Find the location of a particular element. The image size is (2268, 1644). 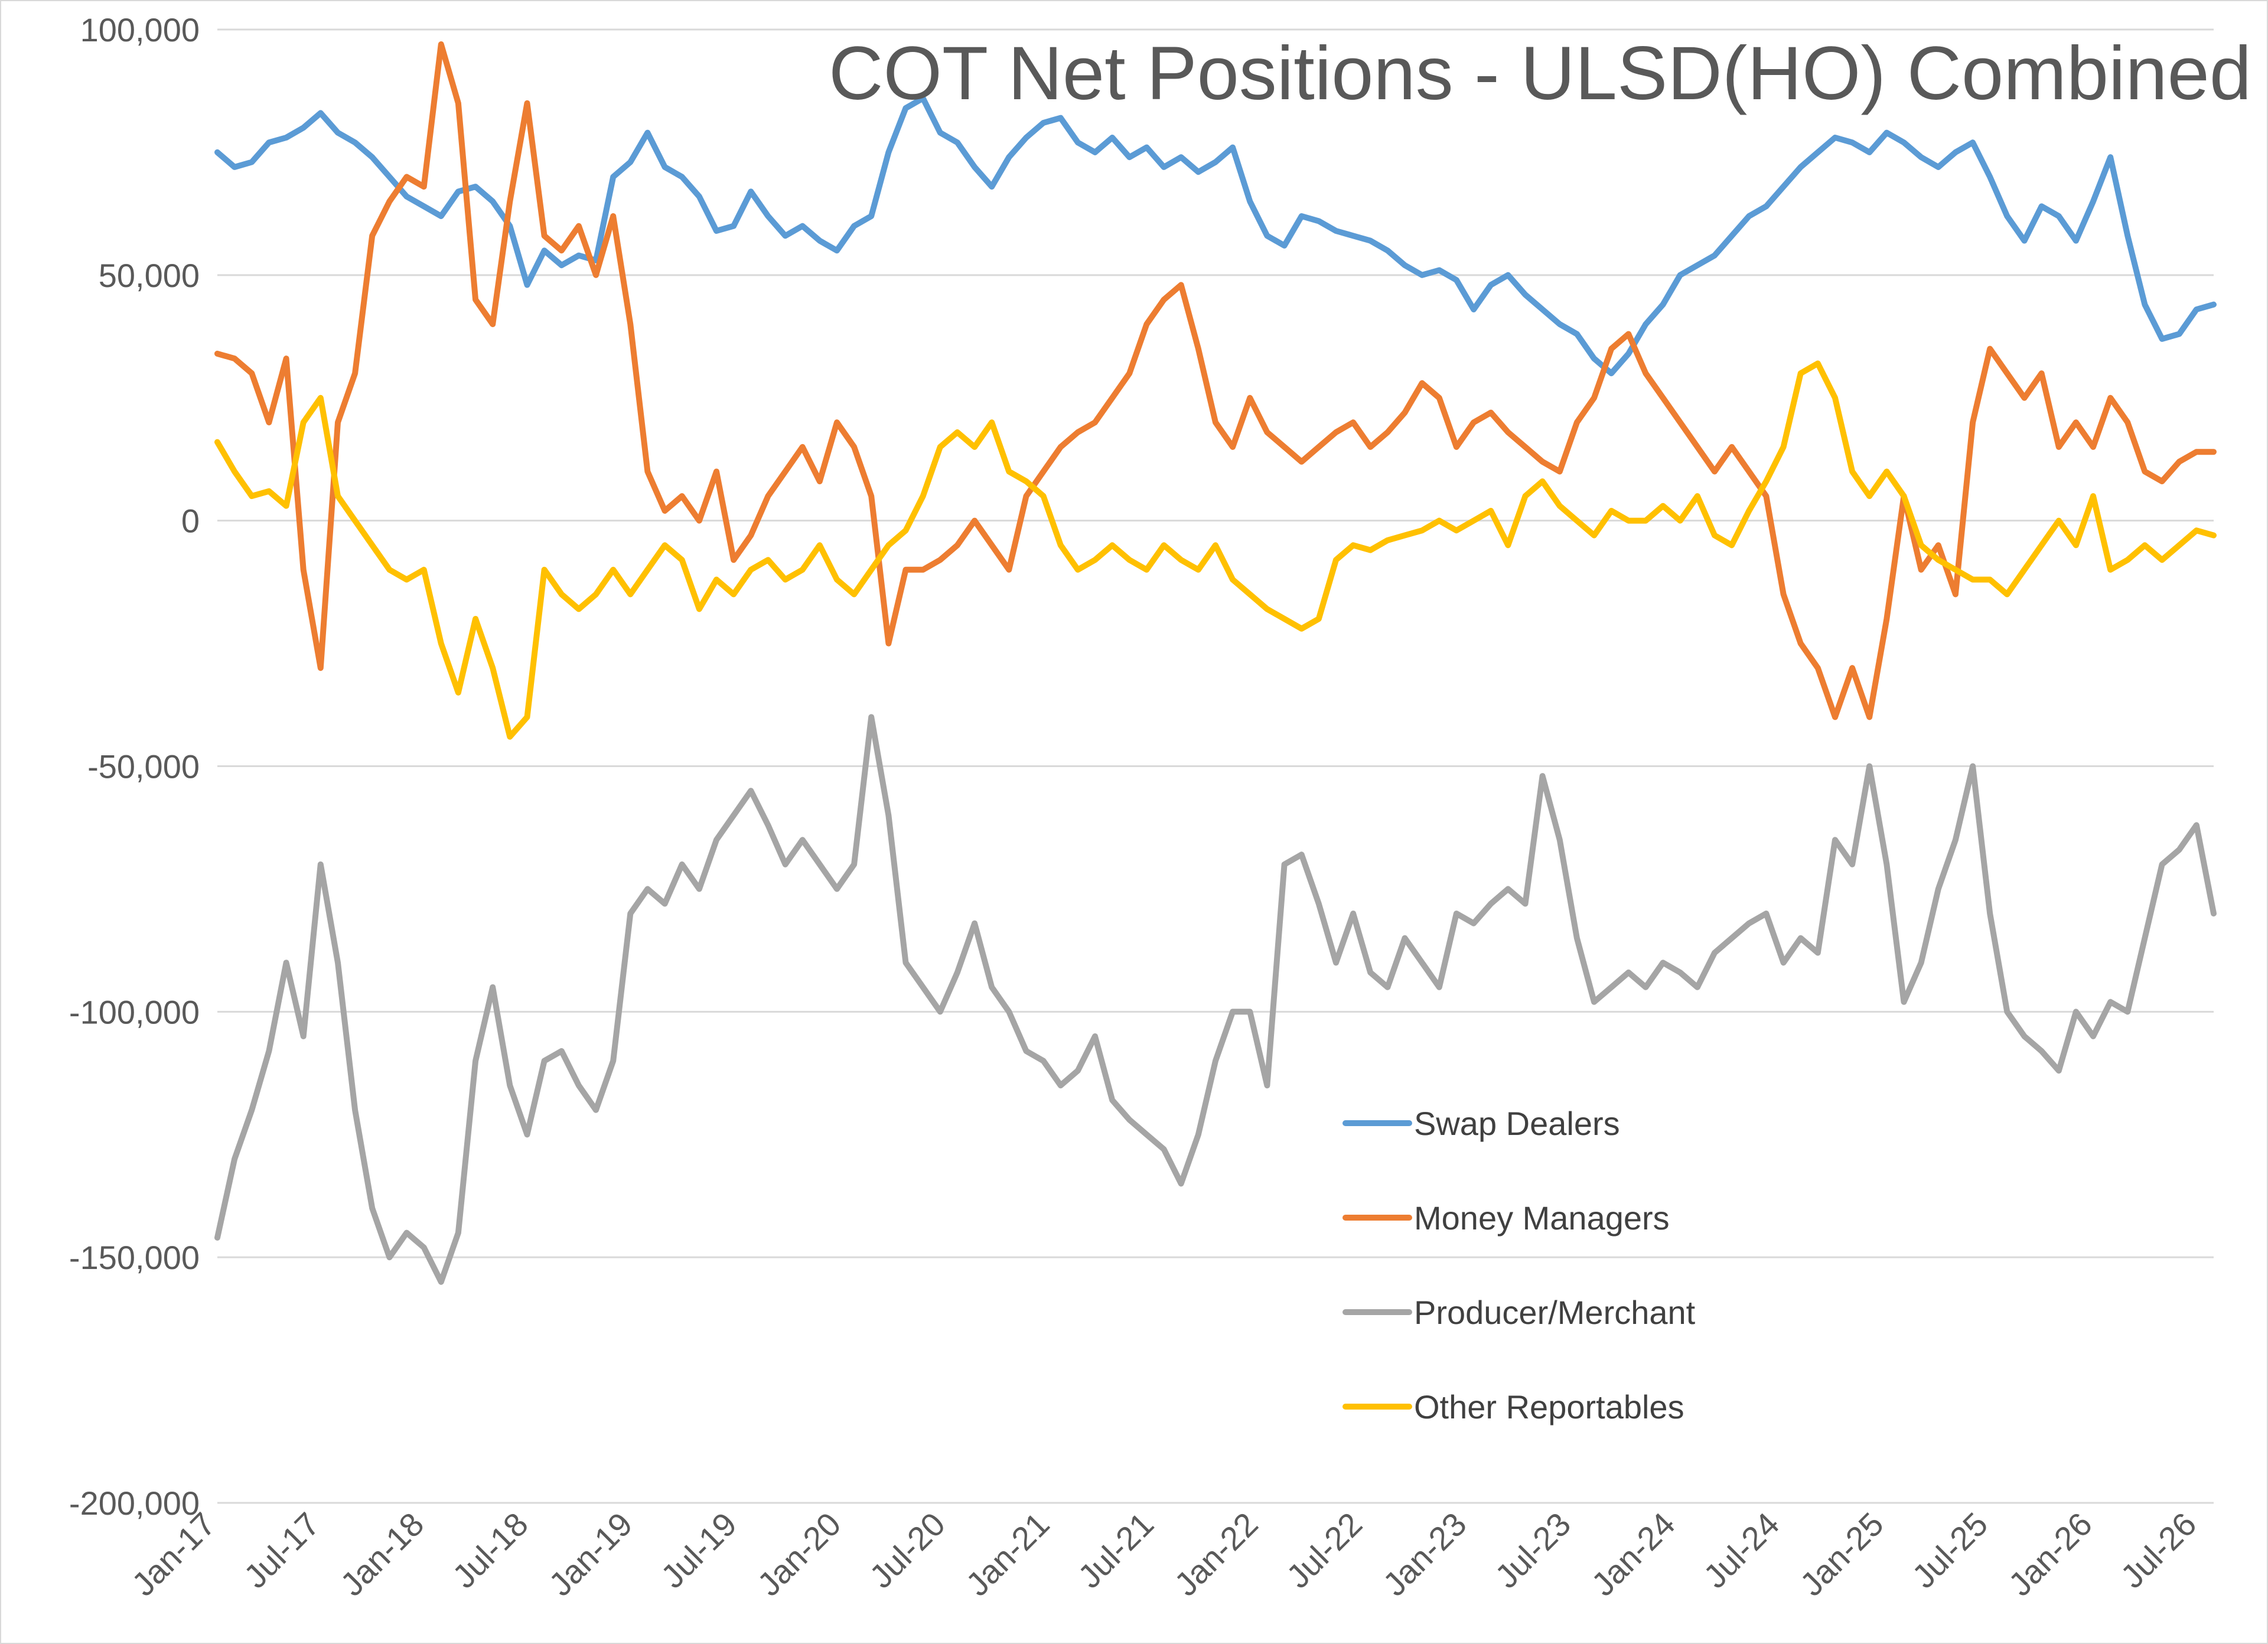

y-tick-label: -100,000 is located at coordinates (134, 1011).